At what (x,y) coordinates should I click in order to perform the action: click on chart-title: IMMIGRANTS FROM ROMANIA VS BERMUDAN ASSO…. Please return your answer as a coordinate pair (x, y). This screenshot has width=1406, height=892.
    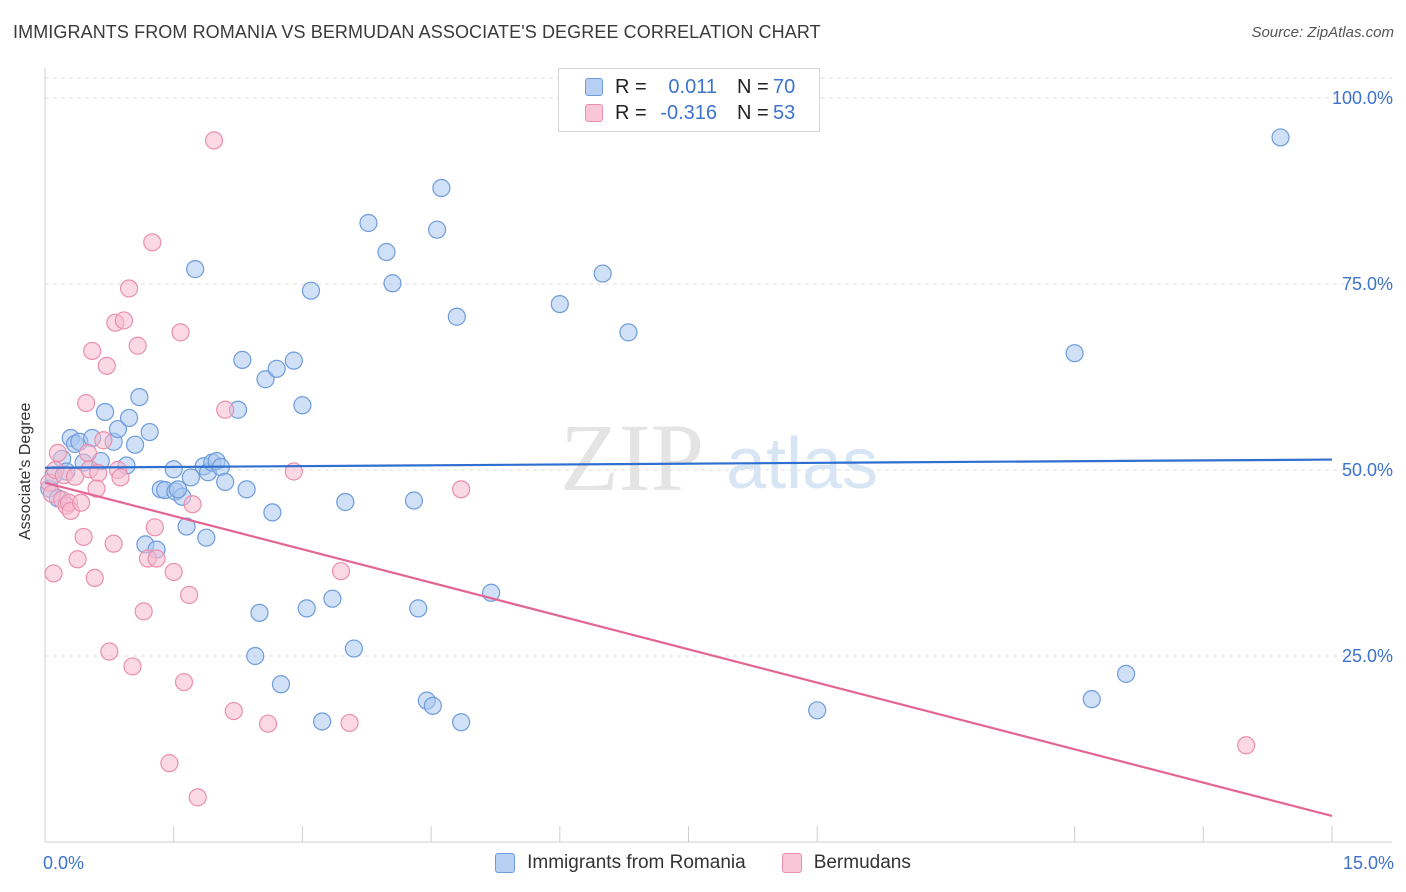
    Looking at the image, I should click on (417, 32).